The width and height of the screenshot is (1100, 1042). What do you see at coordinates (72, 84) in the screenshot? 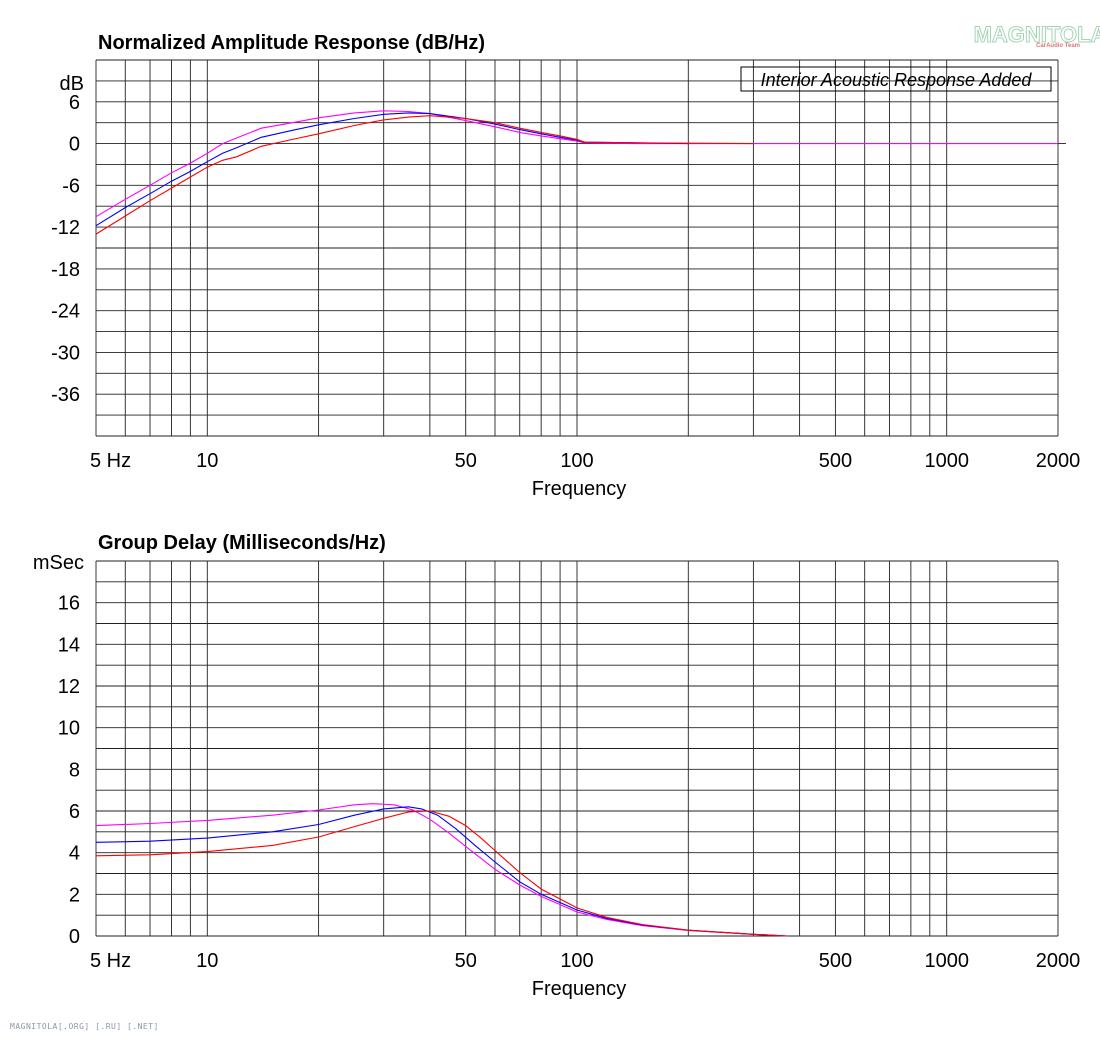
I see `y-axis-label: dB` at bounding box center [72, 84].